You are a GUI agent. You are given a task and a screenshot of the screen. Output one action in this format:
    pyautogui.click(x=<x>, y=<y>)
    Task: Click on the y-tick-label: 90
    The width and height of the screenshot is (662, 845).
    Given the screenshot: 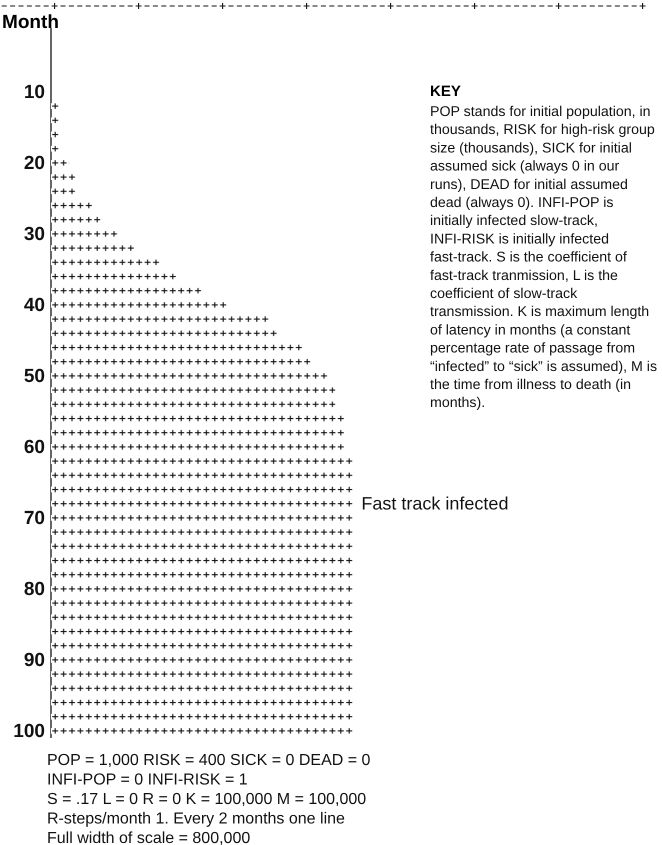 What is the action you would take?
    pyautogui.click(x=34, y=660)
    